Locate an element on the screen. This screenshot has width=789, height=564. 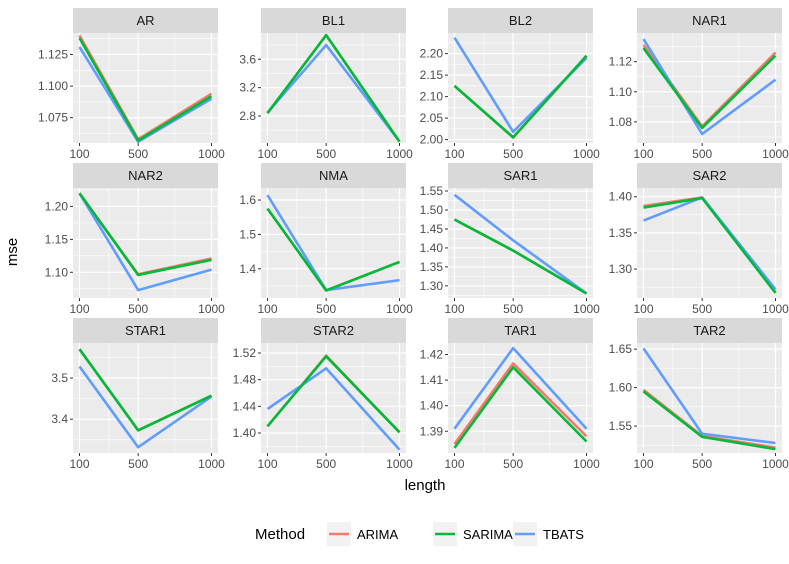
y-tick-label: 1.45 is located at coordinates (432, 229).